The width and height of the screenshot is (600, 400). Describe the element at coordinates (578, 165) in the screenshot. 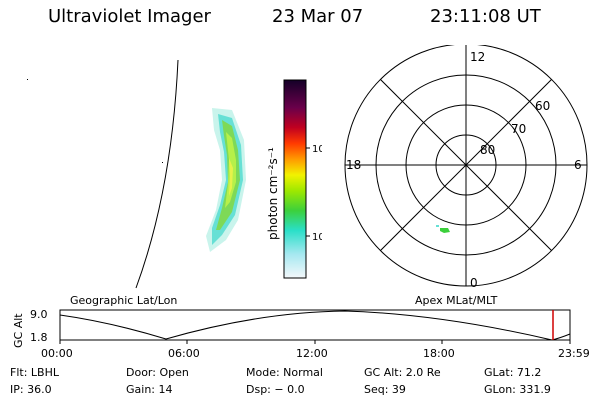

I see `mlt-label-6: 6` at that location.